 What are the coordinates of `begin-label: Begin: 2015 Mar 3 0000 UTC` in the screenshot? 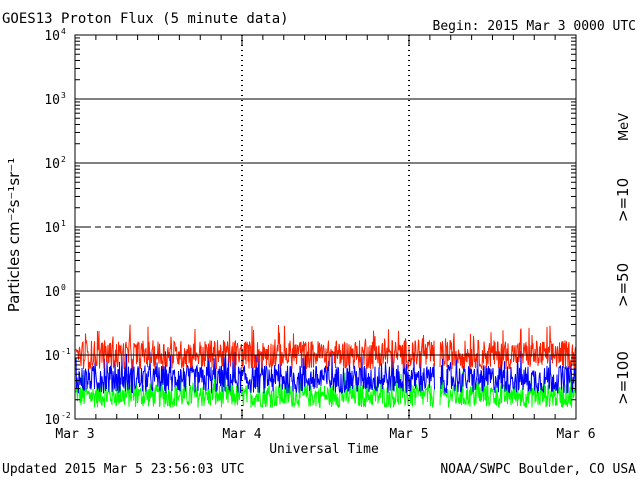 It's located at (535, 26).